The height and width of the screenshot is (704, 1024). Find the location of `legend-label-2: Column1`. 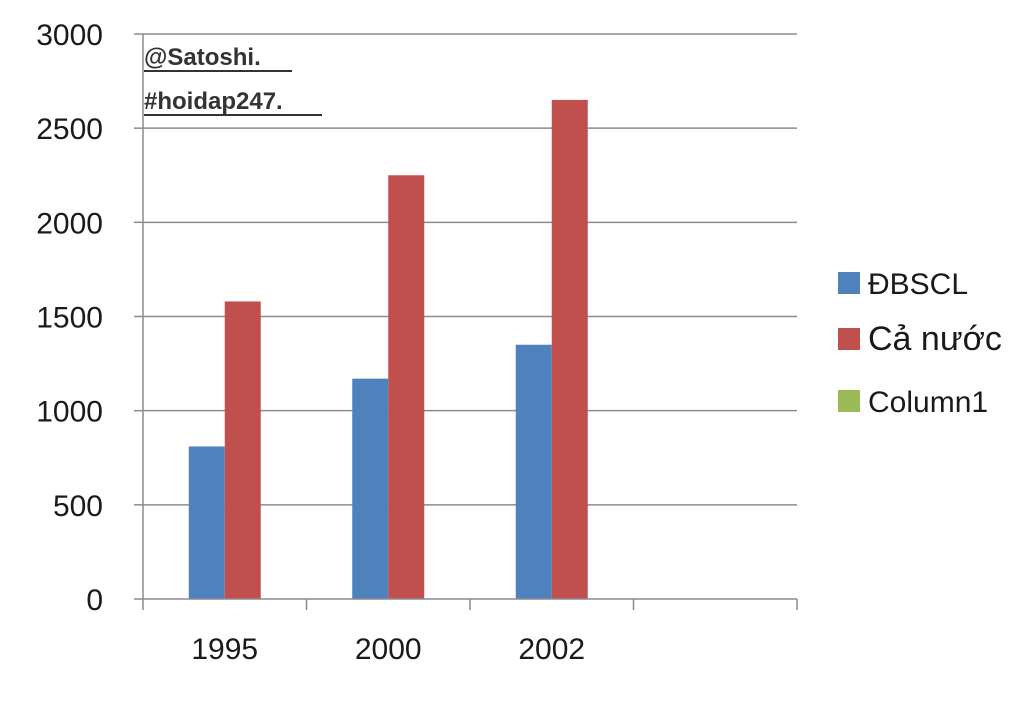

legend-label-2: Column1 is located at coordinates (928, 402).